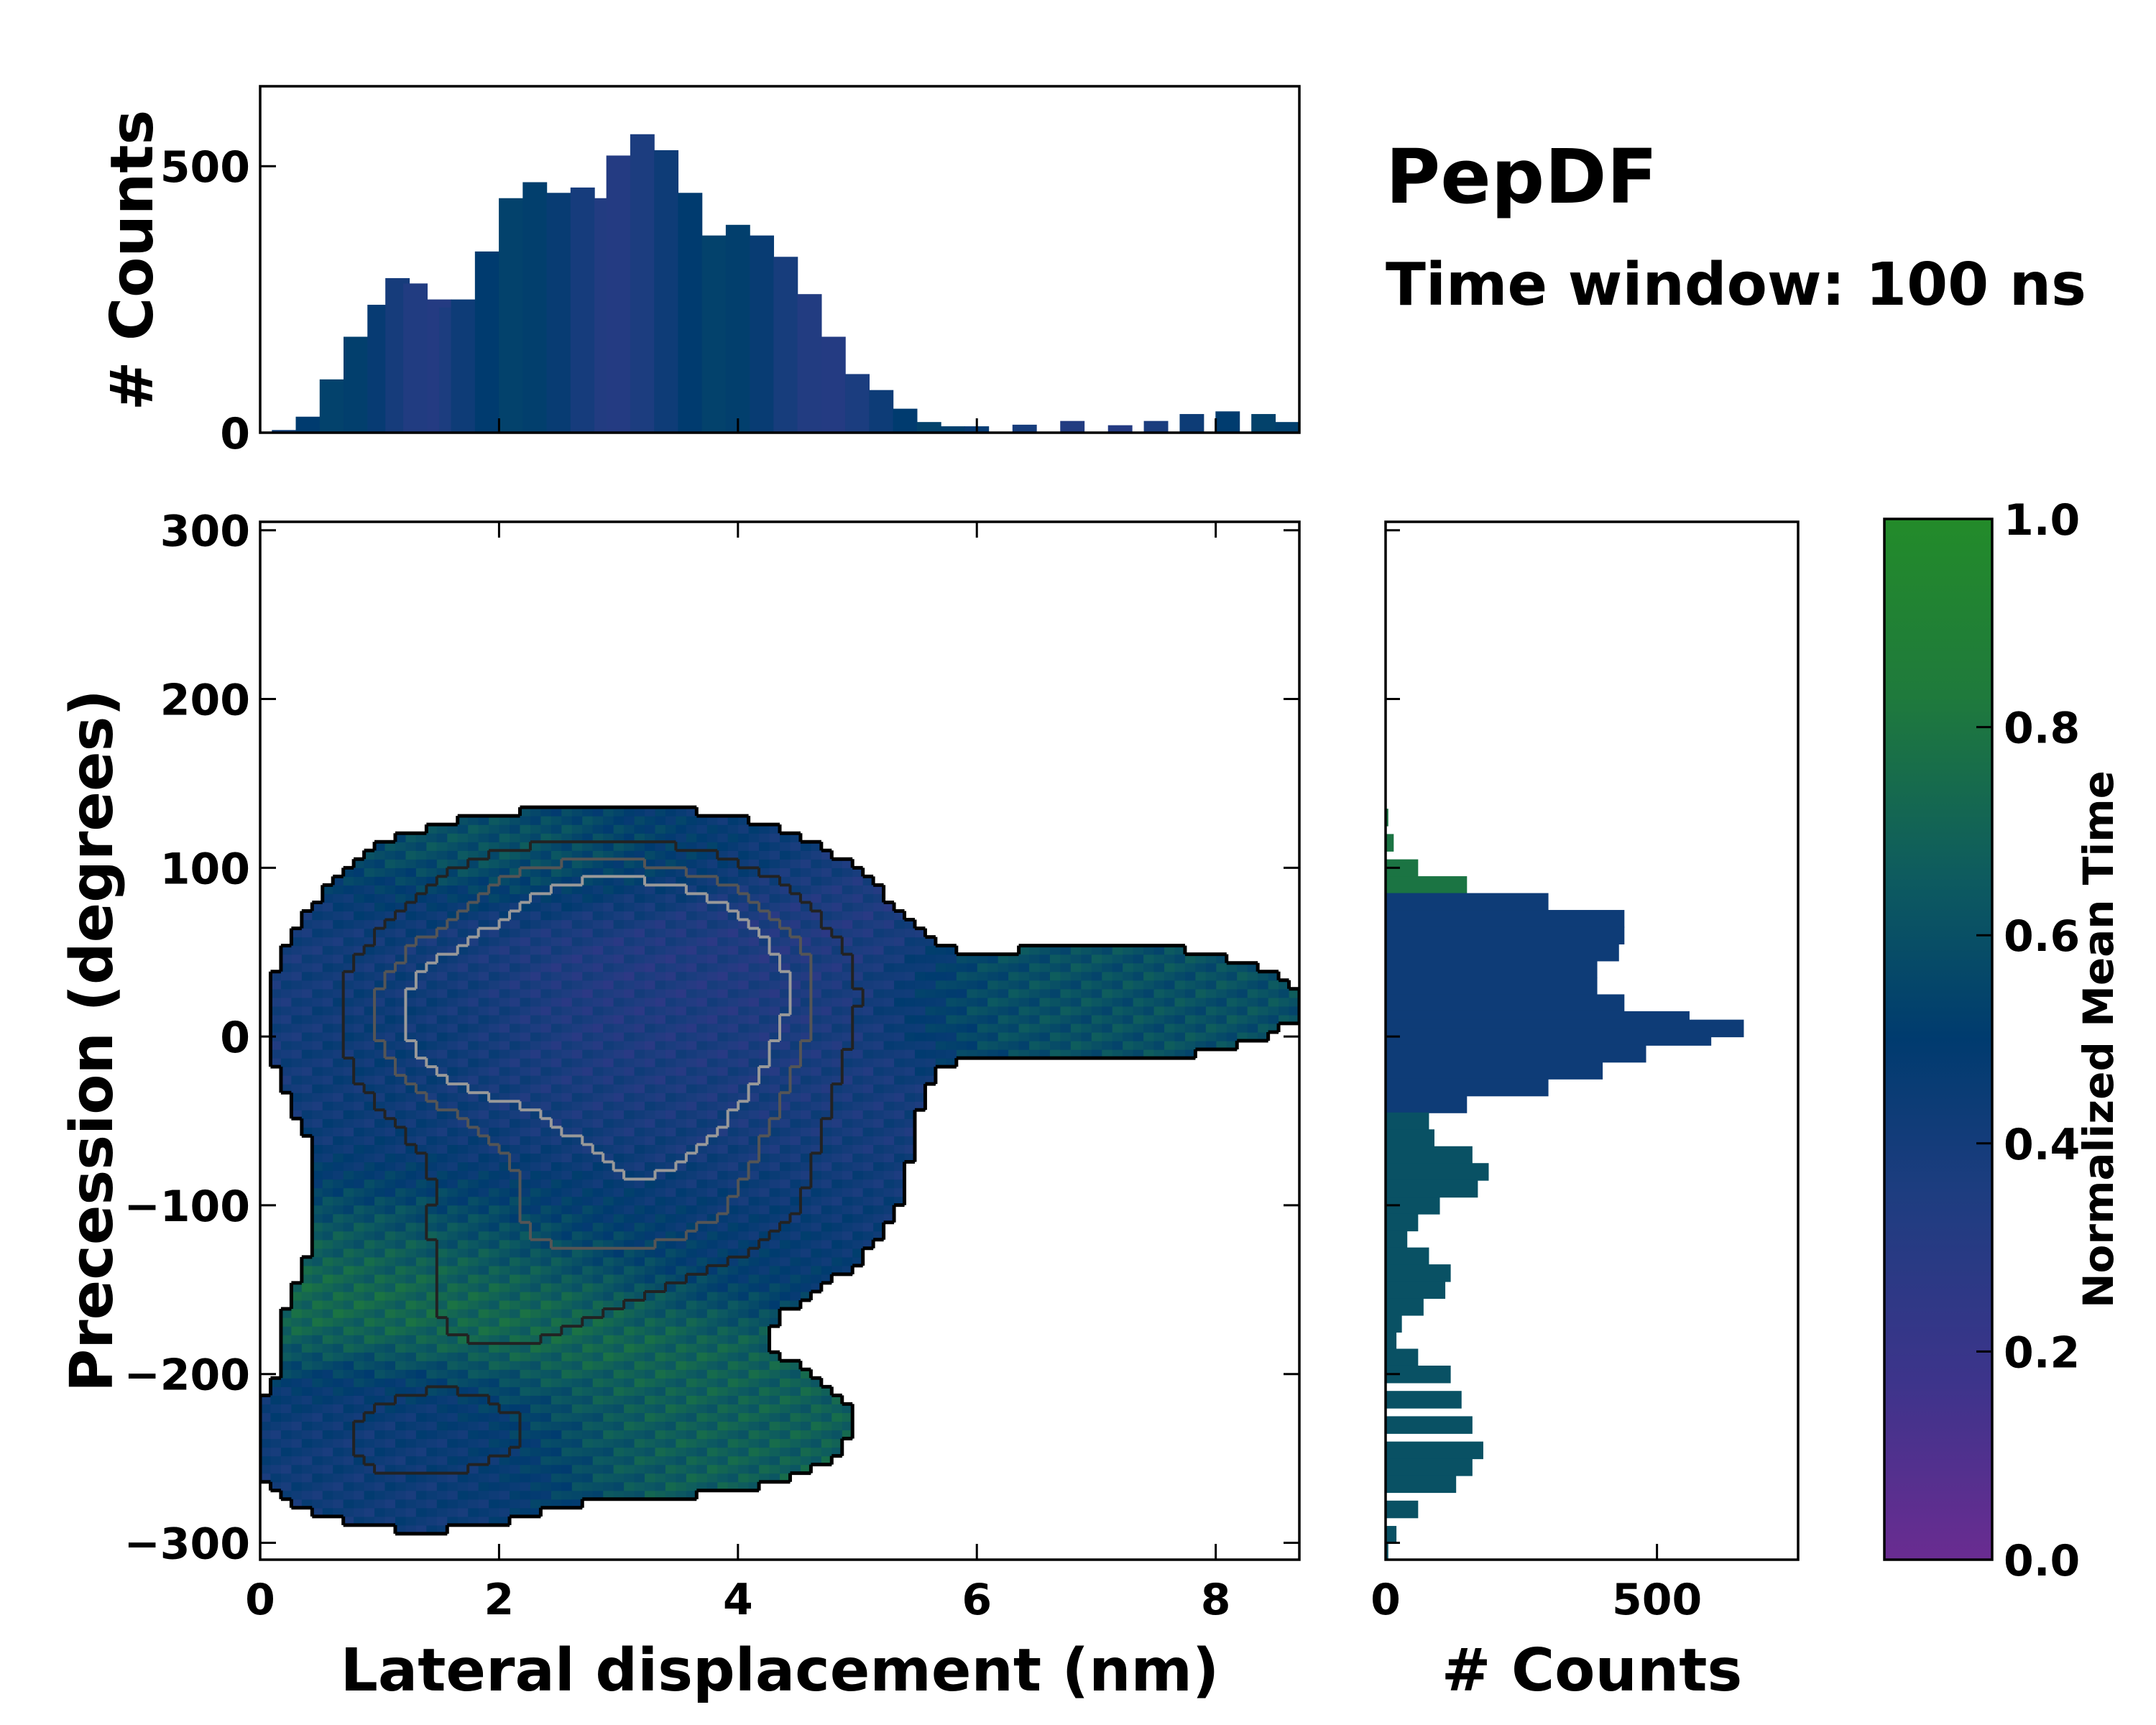  I want to click on top-histogram-bar, so click(762, 334).